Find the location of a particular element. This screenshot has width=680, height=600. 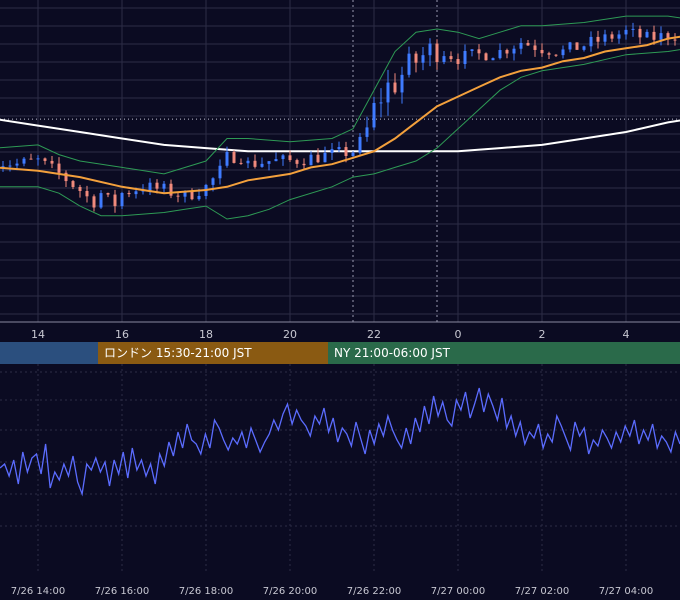

oscillator-x-tick-label: 7/27 02:00 is located at coordinates (542, 591).